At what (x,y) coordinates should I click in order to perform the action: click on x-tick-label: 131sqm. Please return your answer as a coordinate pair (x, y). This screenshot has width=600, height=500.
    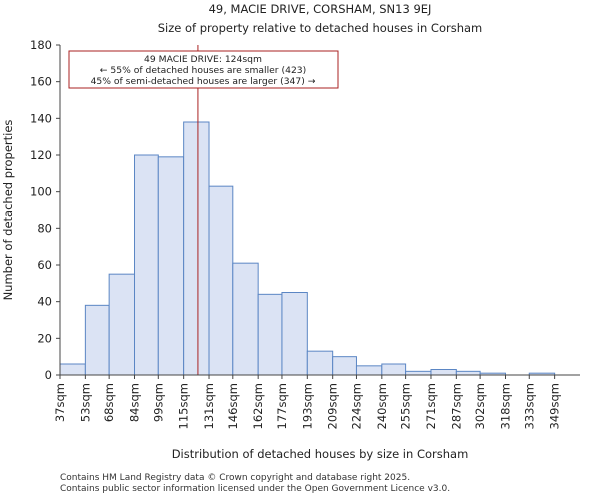
    Looking at the image, I should click on (209, 406).